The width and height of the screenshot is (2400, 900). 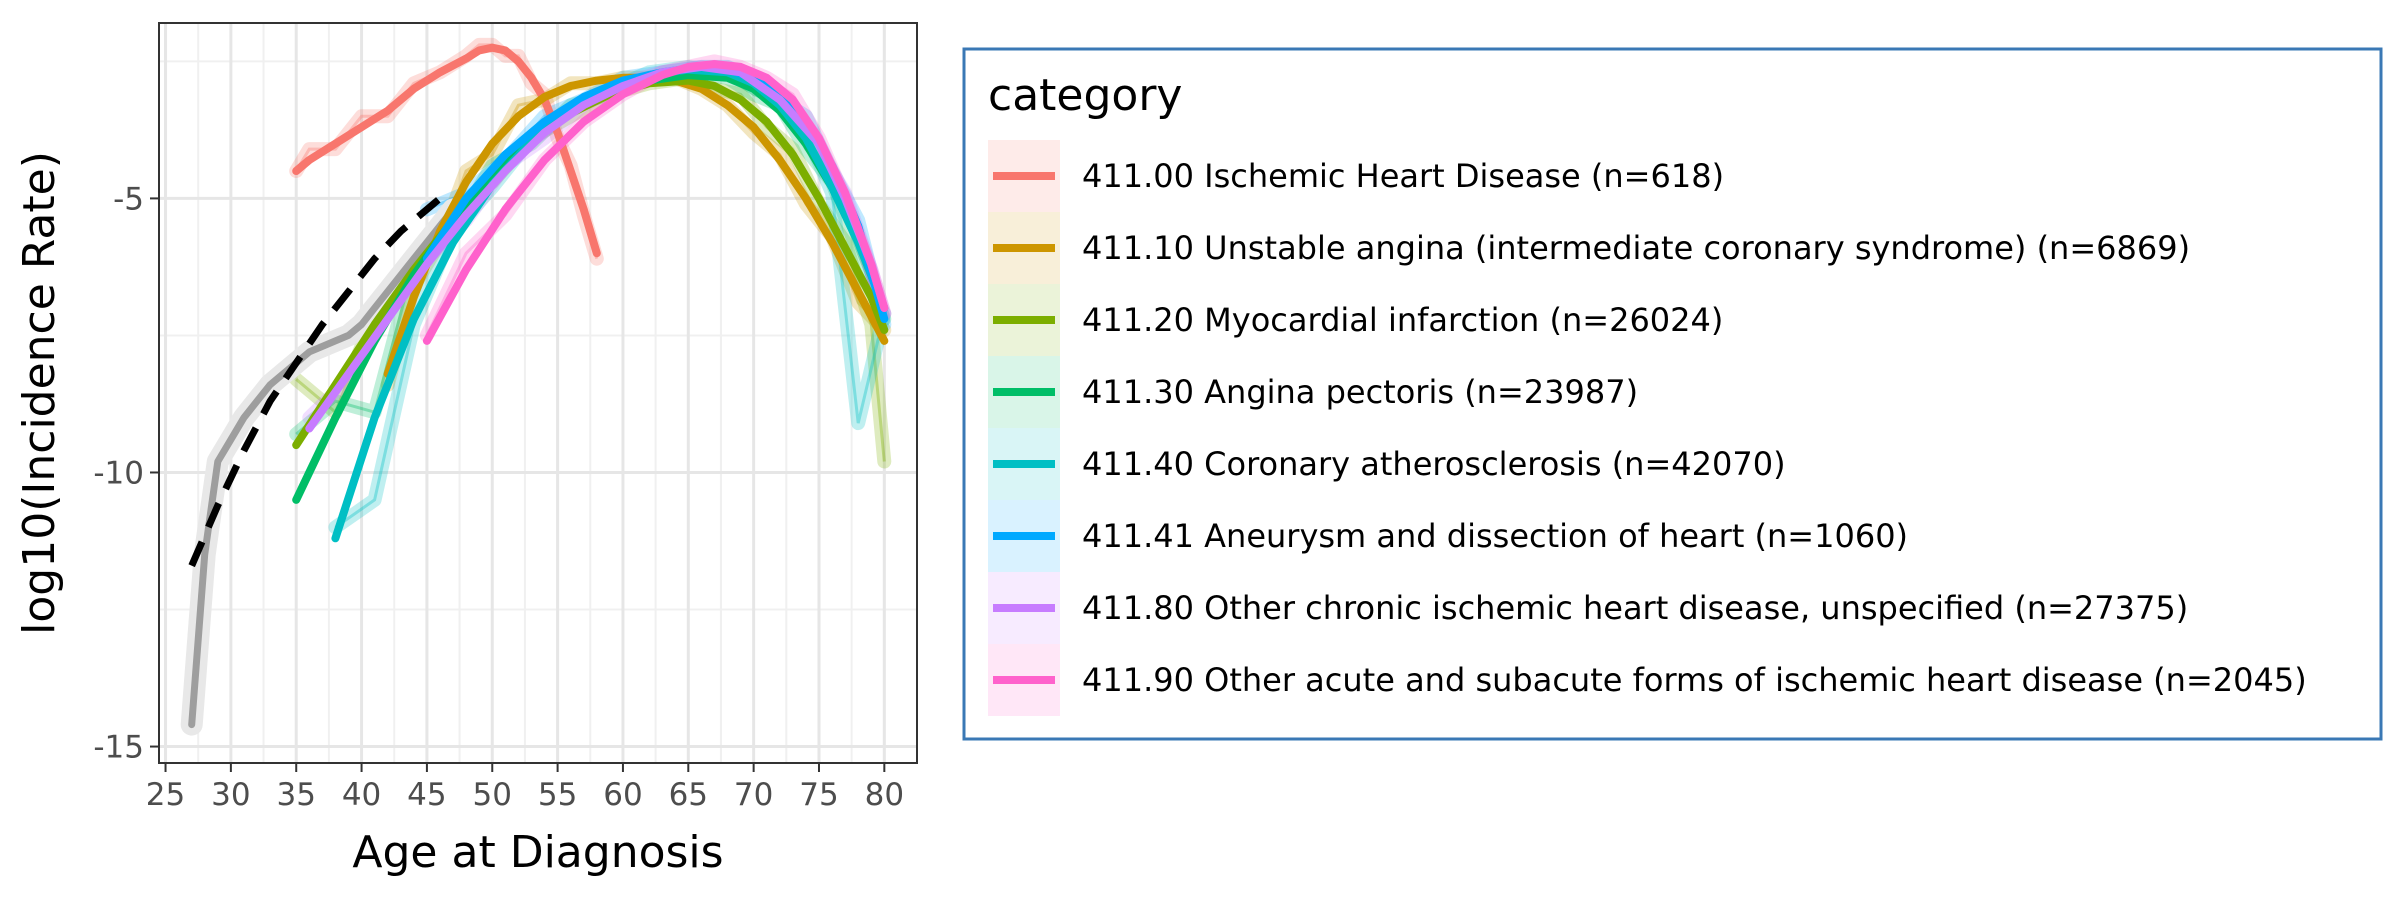 What do you see at coordinates (537, 852) in the screenshot?
I see `x-axis-title: Age at Diagnosis` at bounding box center [537, 852].